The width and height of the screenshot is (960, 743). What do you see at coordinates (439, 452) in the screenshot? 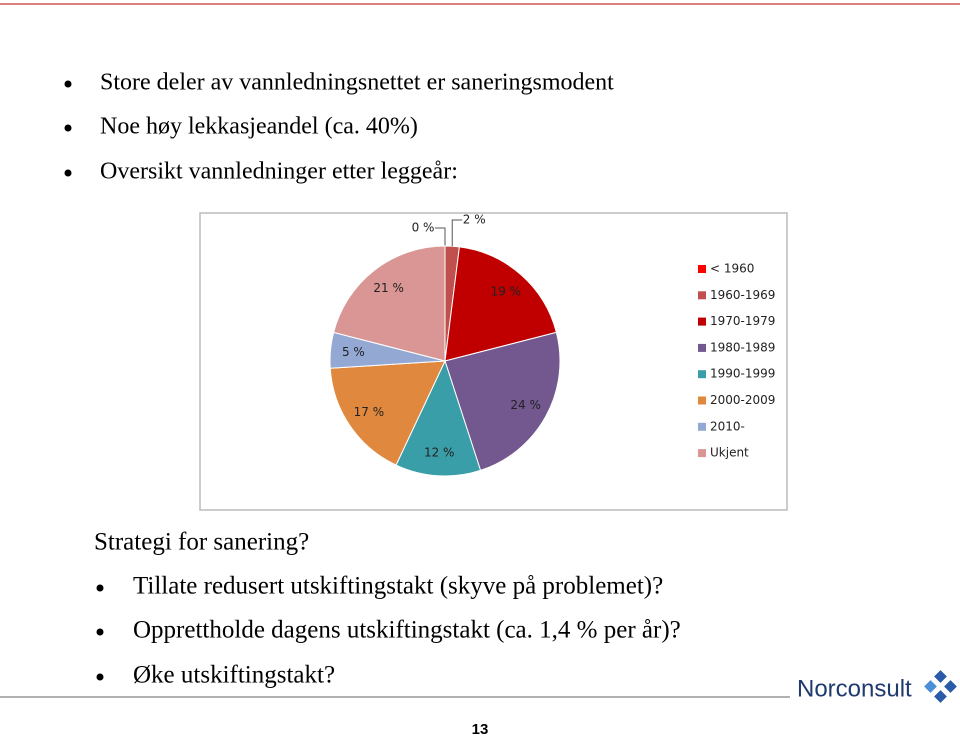
I see `data-label: 12 %` at bounding box center [439, 452].